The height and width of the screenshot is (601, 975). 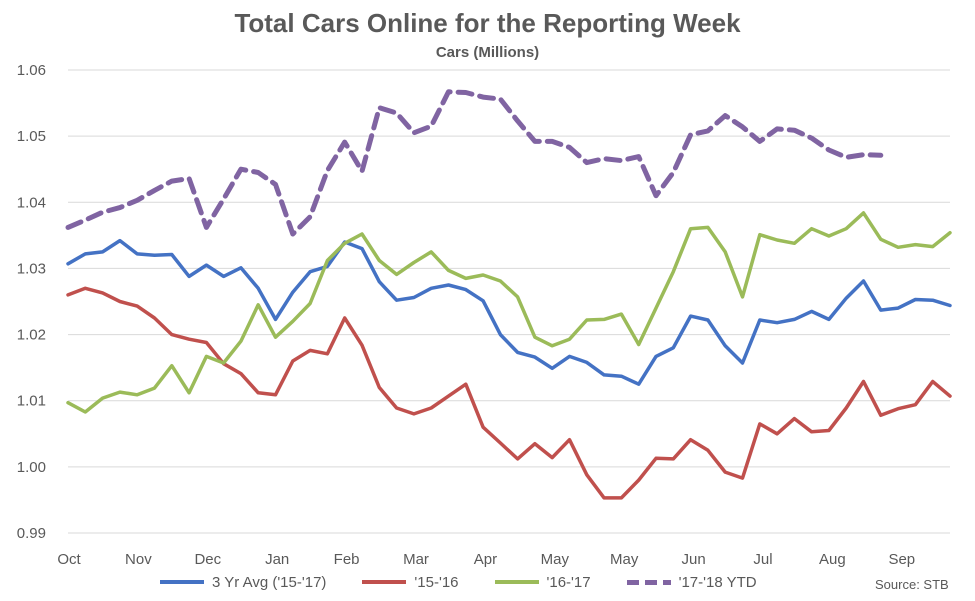 What do you see at coordinates (347, 559) in the screenshot?
I see `x-tick-label: Feb` at bounding box center [347, 559].